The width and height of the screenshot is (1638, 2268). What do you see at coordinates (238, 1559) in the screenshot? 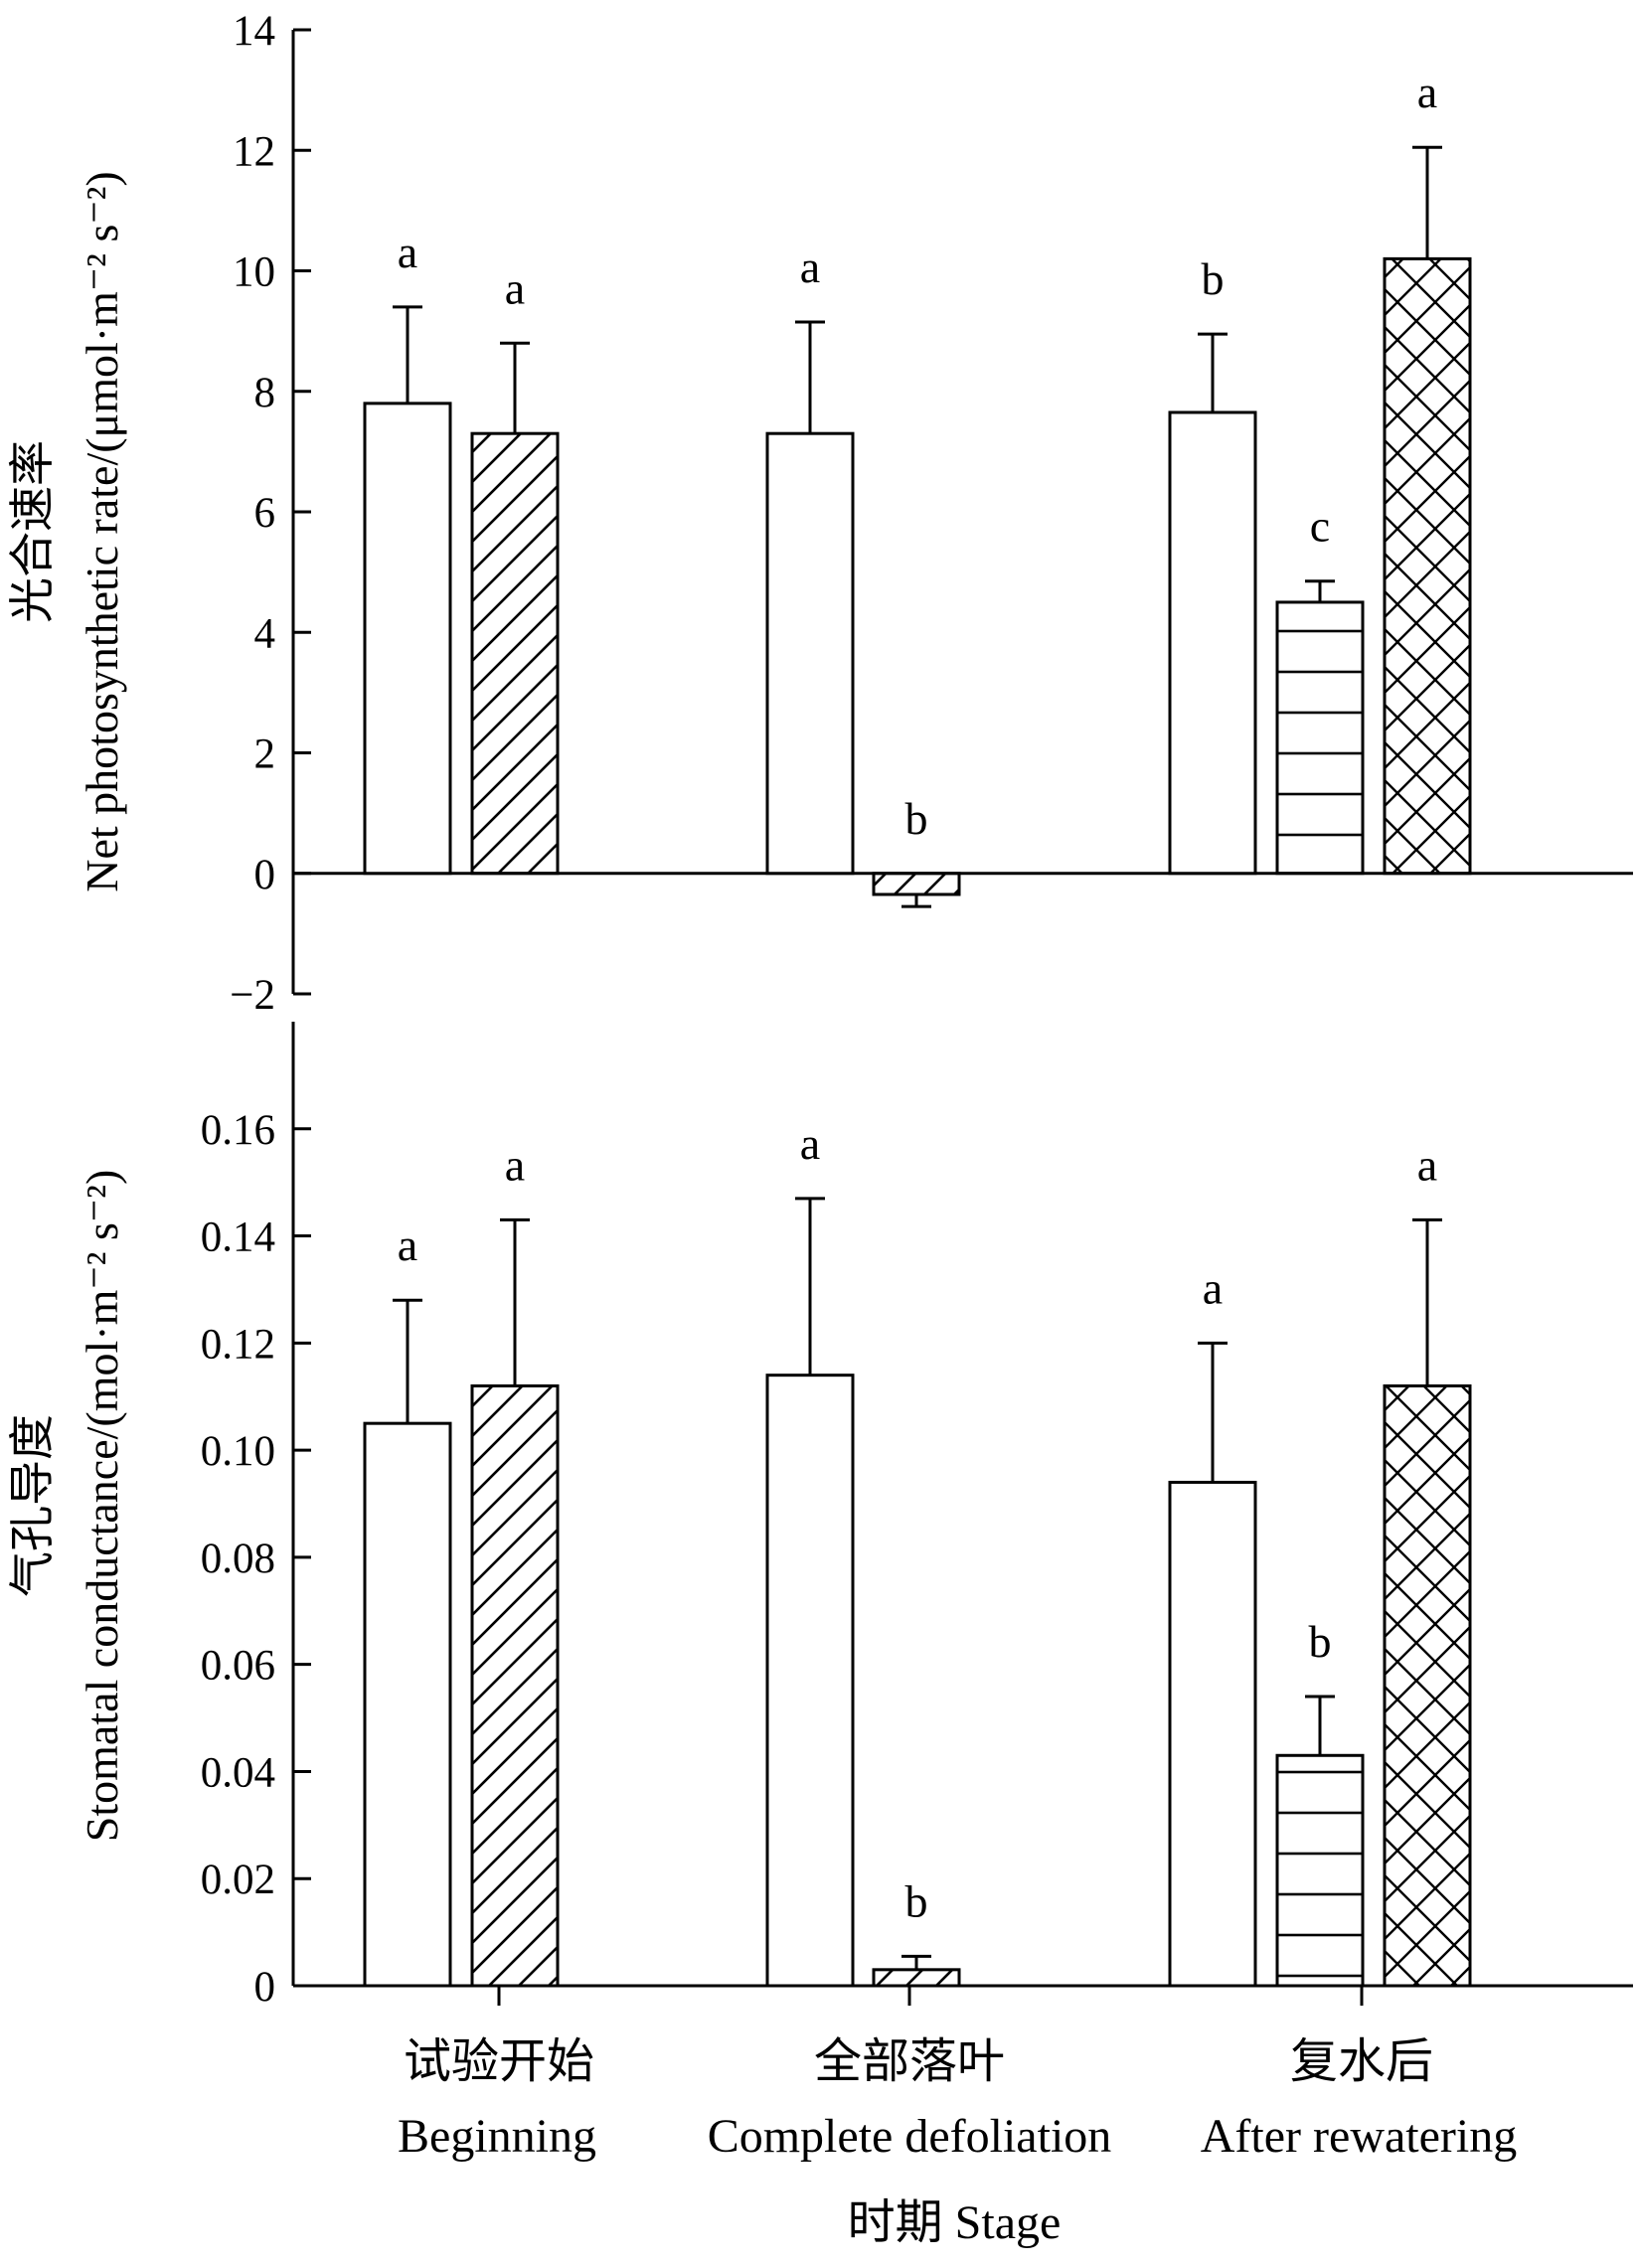
I see `bottom-y-tick-label: 0.08` at bounding box center [238, 1559].